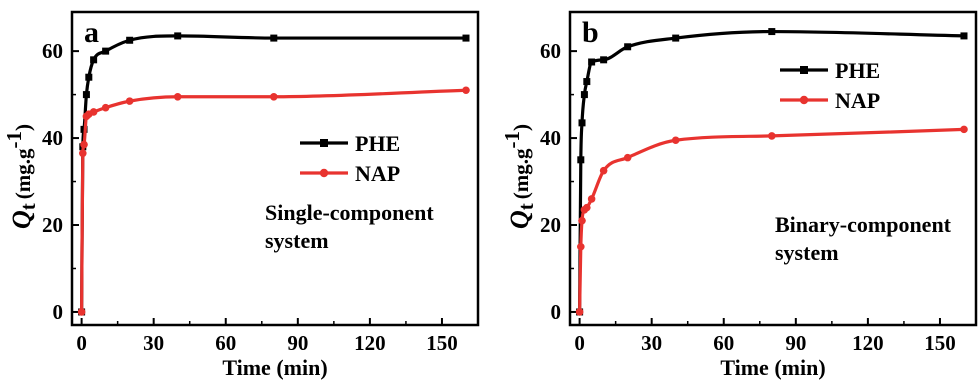  What do you see at coordinates (863, 224) in the screenshot?
I see `annotation-text: Binary-component` at bounding box center [863, 224].